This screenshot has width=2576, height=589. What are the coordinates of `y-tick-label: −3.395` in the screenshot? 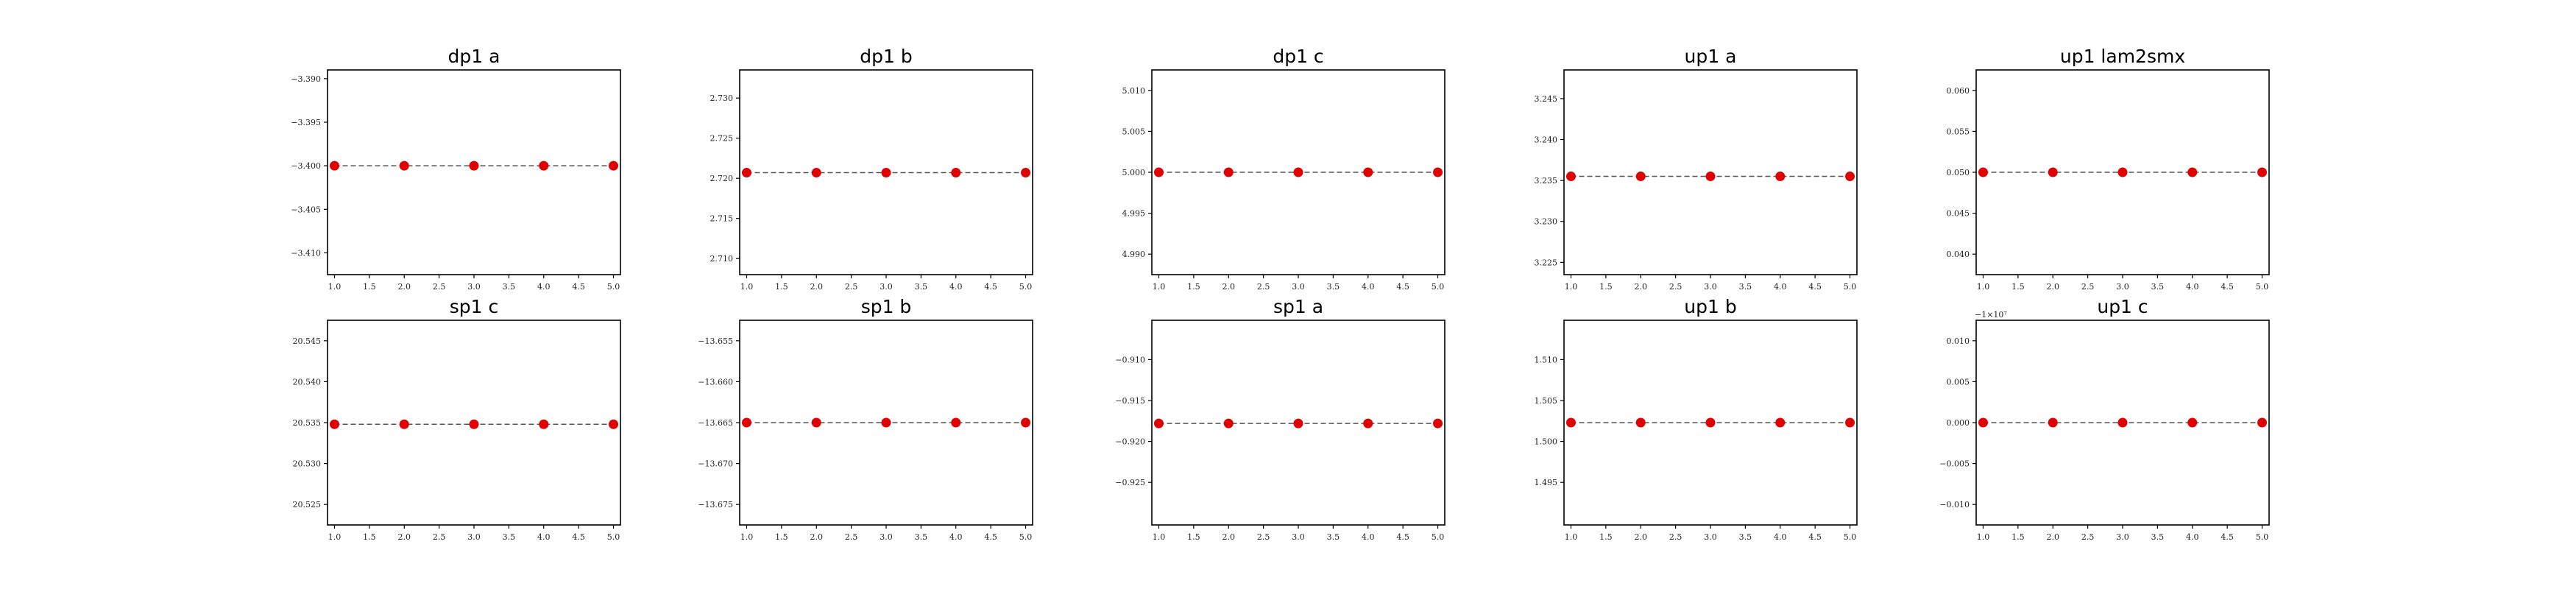 It's located at (306, 122).